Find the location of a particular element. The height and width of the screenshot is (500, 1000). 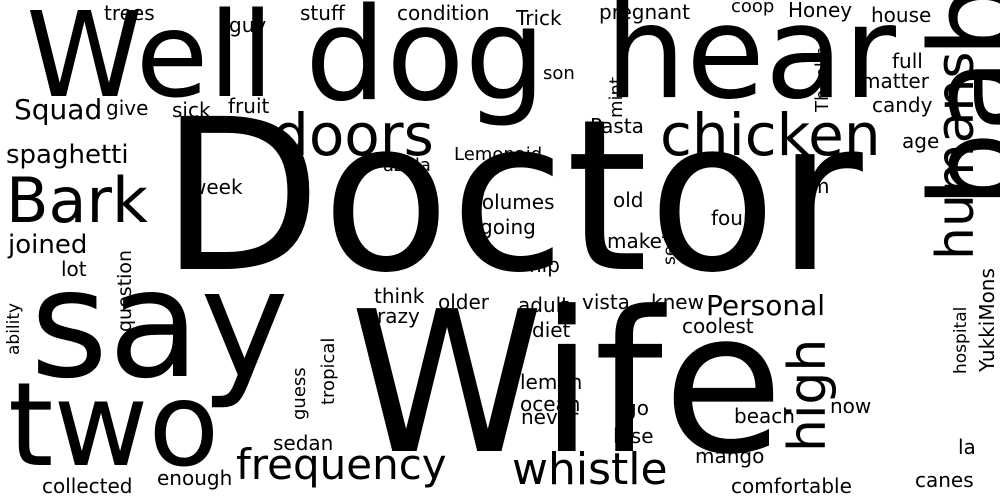

word-honey: Honey is located at coordinates (820, 11).